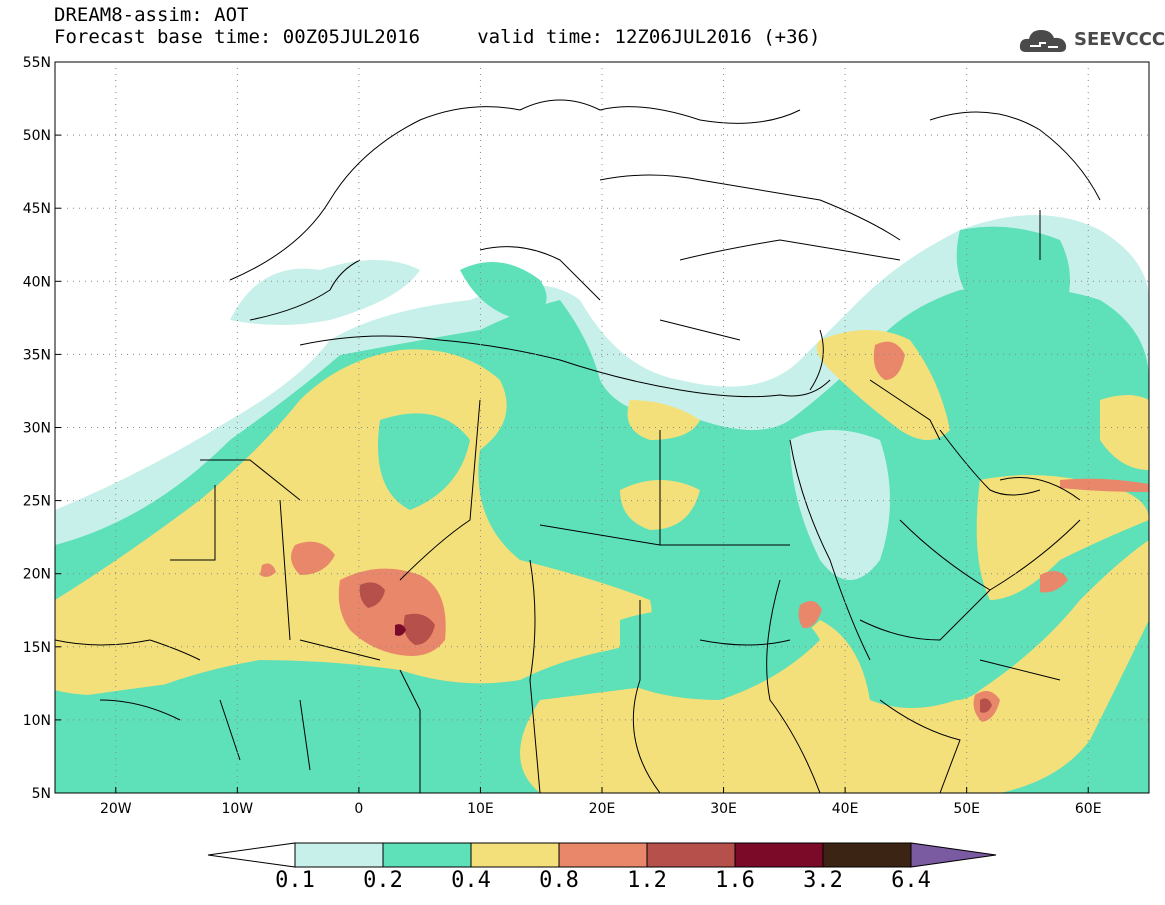 The image size is (1165, 905). Describe the element at coordinates (37, 575) in the screenshot. I see `lat-label: 20N` at that location.